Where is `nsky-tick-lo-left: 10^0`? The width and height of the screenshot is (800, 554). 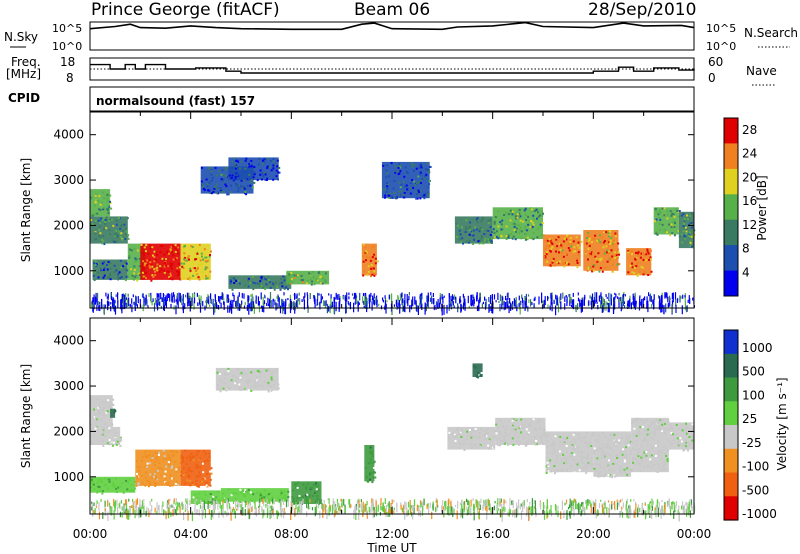 nsky-tick-lo-left: 10^0 is located at coordinates (67, 46).